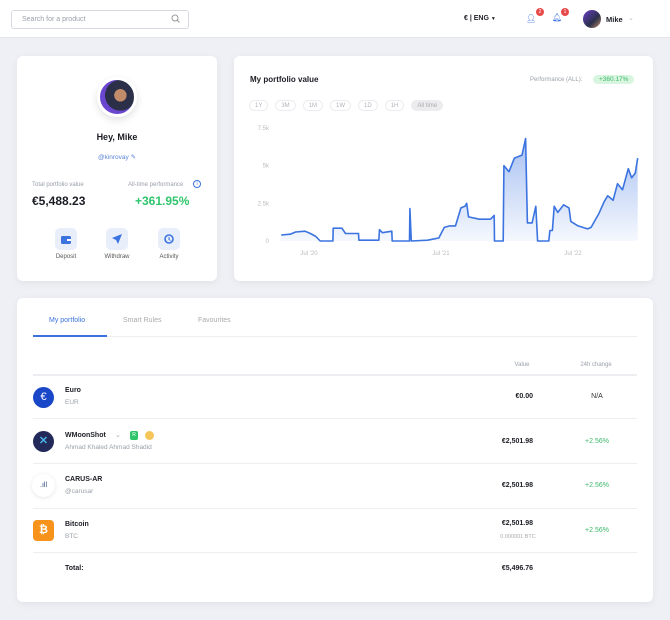  What do you see at coordinates (117, 137) in the screenshot?
I see `greeting: Hey, Mike` at bounding box center [117, 137].